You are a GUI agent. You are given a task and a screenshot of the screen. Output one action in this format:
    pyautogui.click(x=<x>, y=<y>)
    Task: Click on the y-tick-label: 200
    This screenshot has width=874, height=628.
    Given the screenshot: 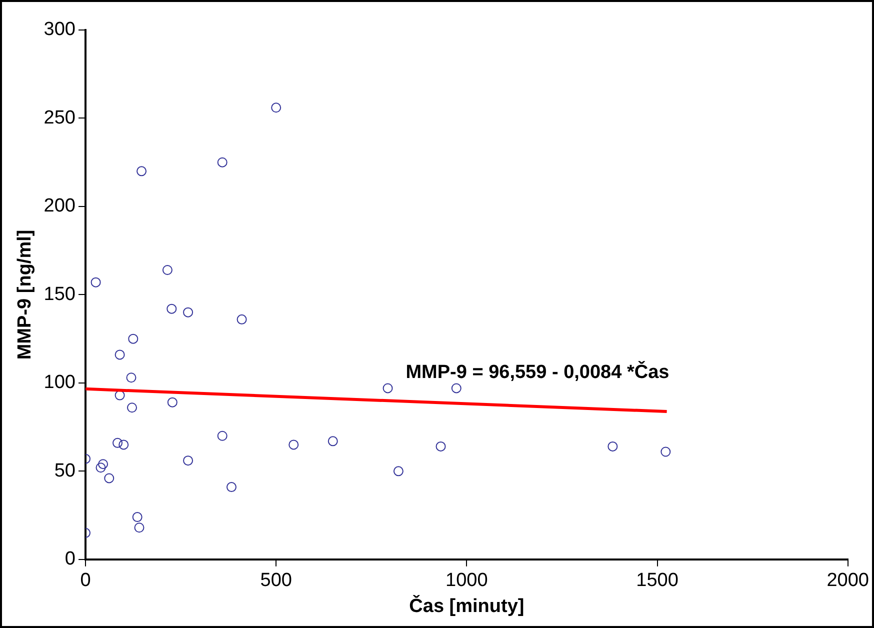 What is the action you would take?
    pyautogui.click(x=60, y=206)
    